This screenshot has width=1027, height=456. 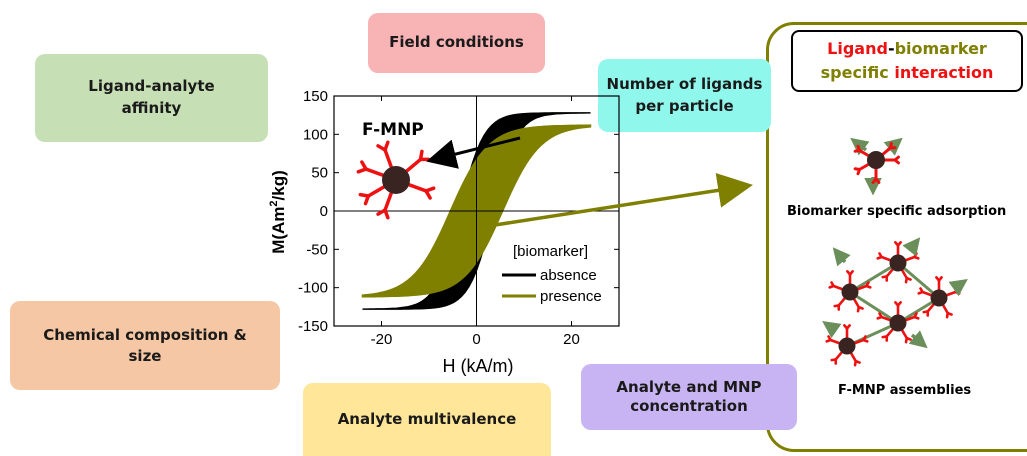 What do you see at coordinates (940, 48) in the screenshot?
I see `title-biomarker: biomarker` at bounding box center [940, 48].